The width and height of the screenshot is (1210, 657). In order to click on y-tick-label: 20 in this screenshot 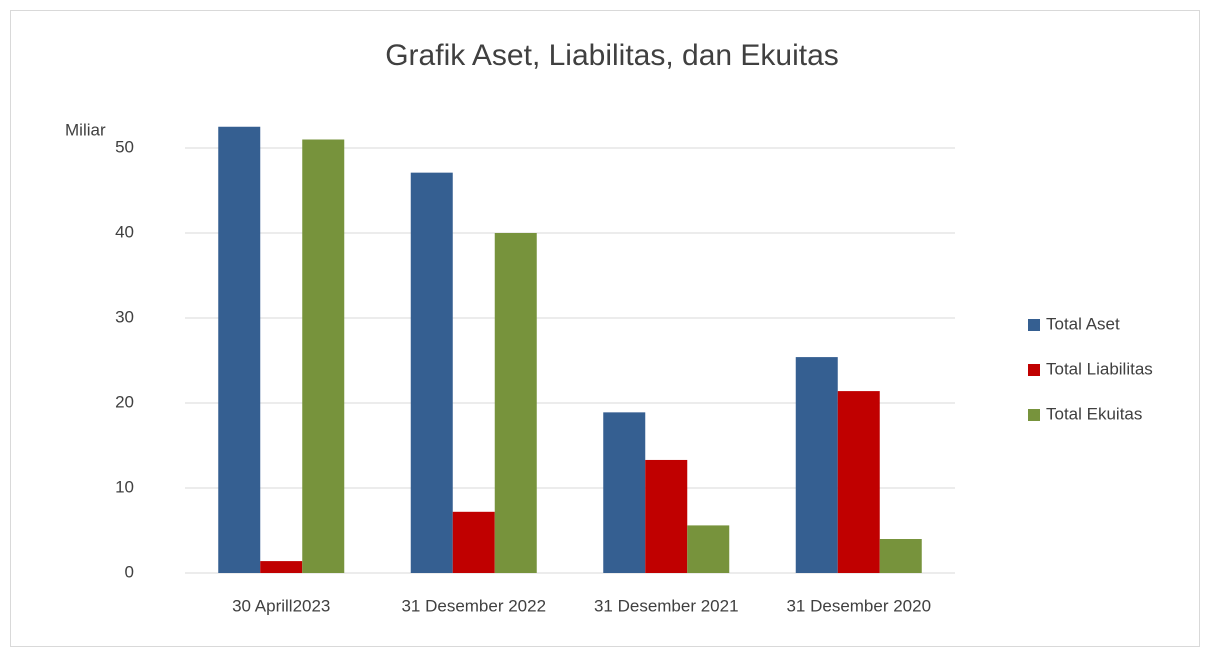, I will do `click(124, 401)`.